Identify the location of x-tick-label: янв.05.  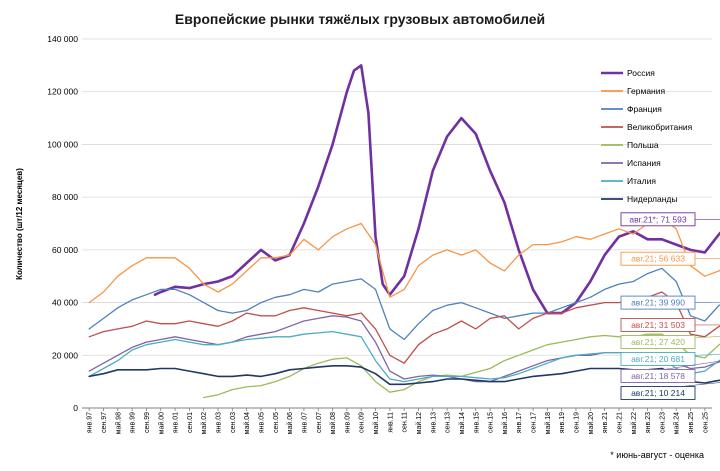
(261, 422).